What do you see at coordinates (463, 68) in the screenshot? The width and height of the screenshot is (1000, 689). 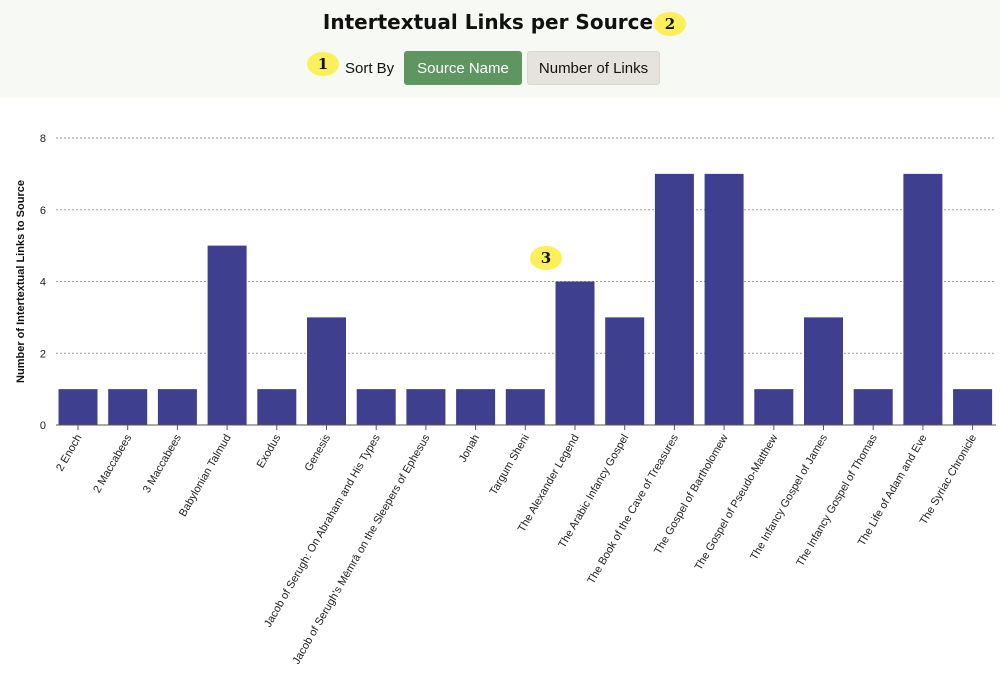 I see `sort-source-name-button: Source Name` at bounding box center [463, 68].